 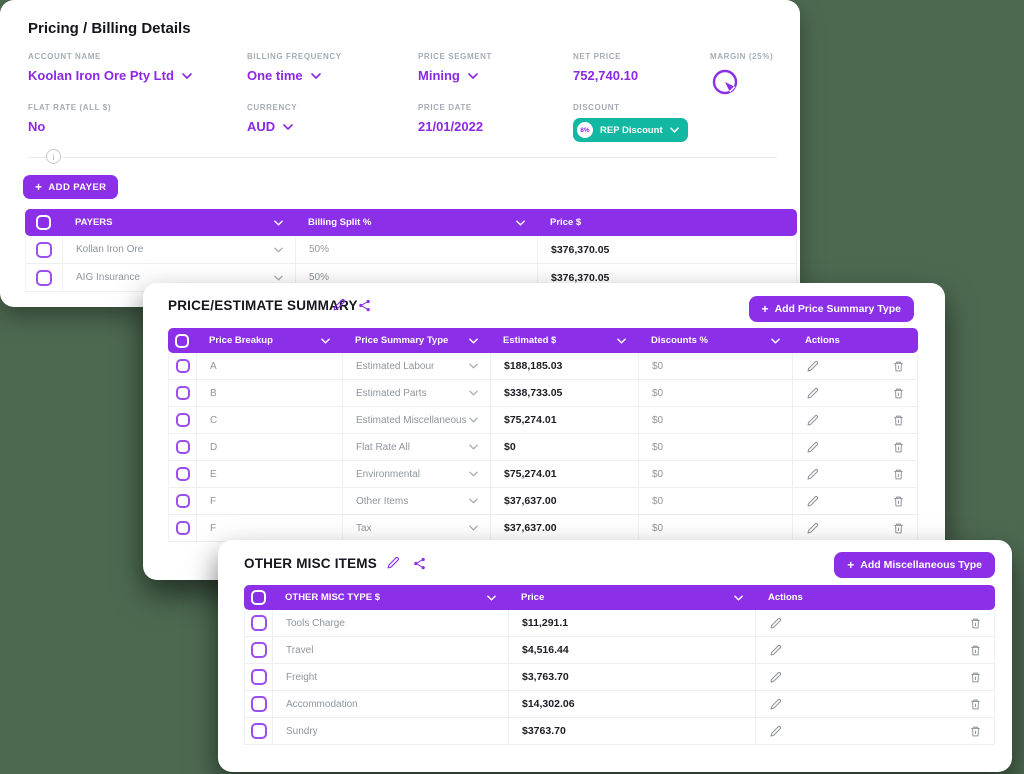 I want to click on misc-type-column-header: OTHER MISC TYPE $, so click(x=390, y=597).